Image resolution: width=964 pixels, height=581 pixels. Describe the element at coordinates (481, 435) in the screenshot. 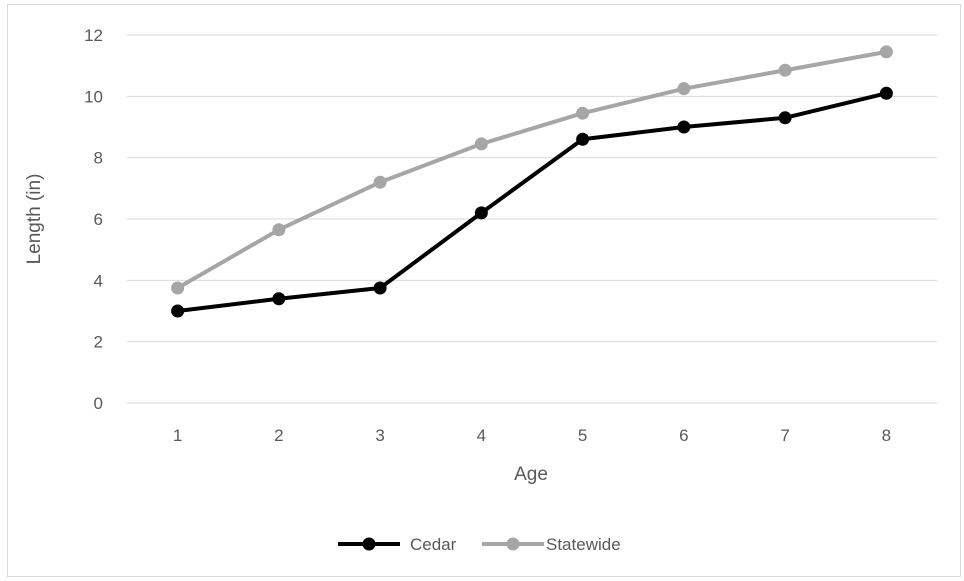

I see `x-tick-label: 4` at that location.